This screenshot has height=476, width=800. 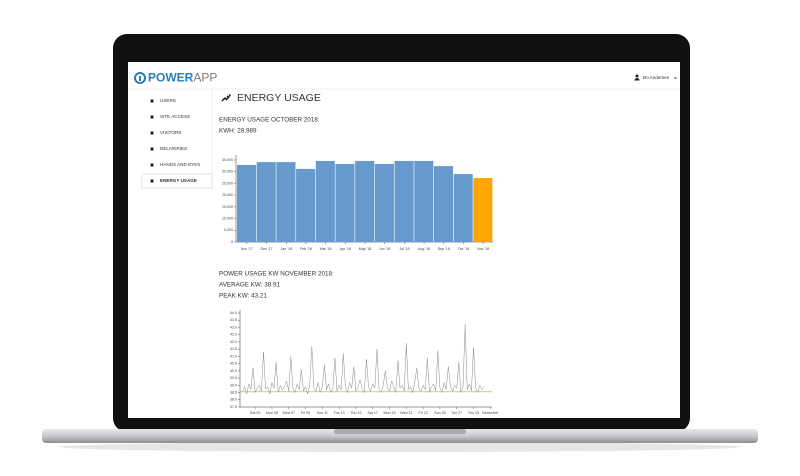 What do you see at coordinates (285, 249) in the screenshot?
I see `x-tick-label: Jan '18` at bounding box center [285, 249].